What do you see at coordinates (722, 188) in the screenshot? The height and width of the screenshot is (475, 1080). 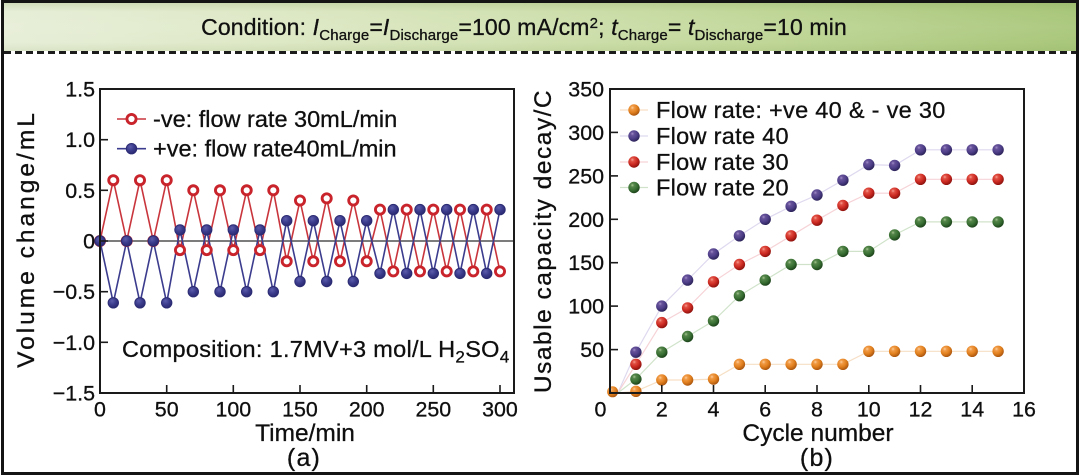 I see `svg-text: Flow rate 20` at bounding box center [722, 188].